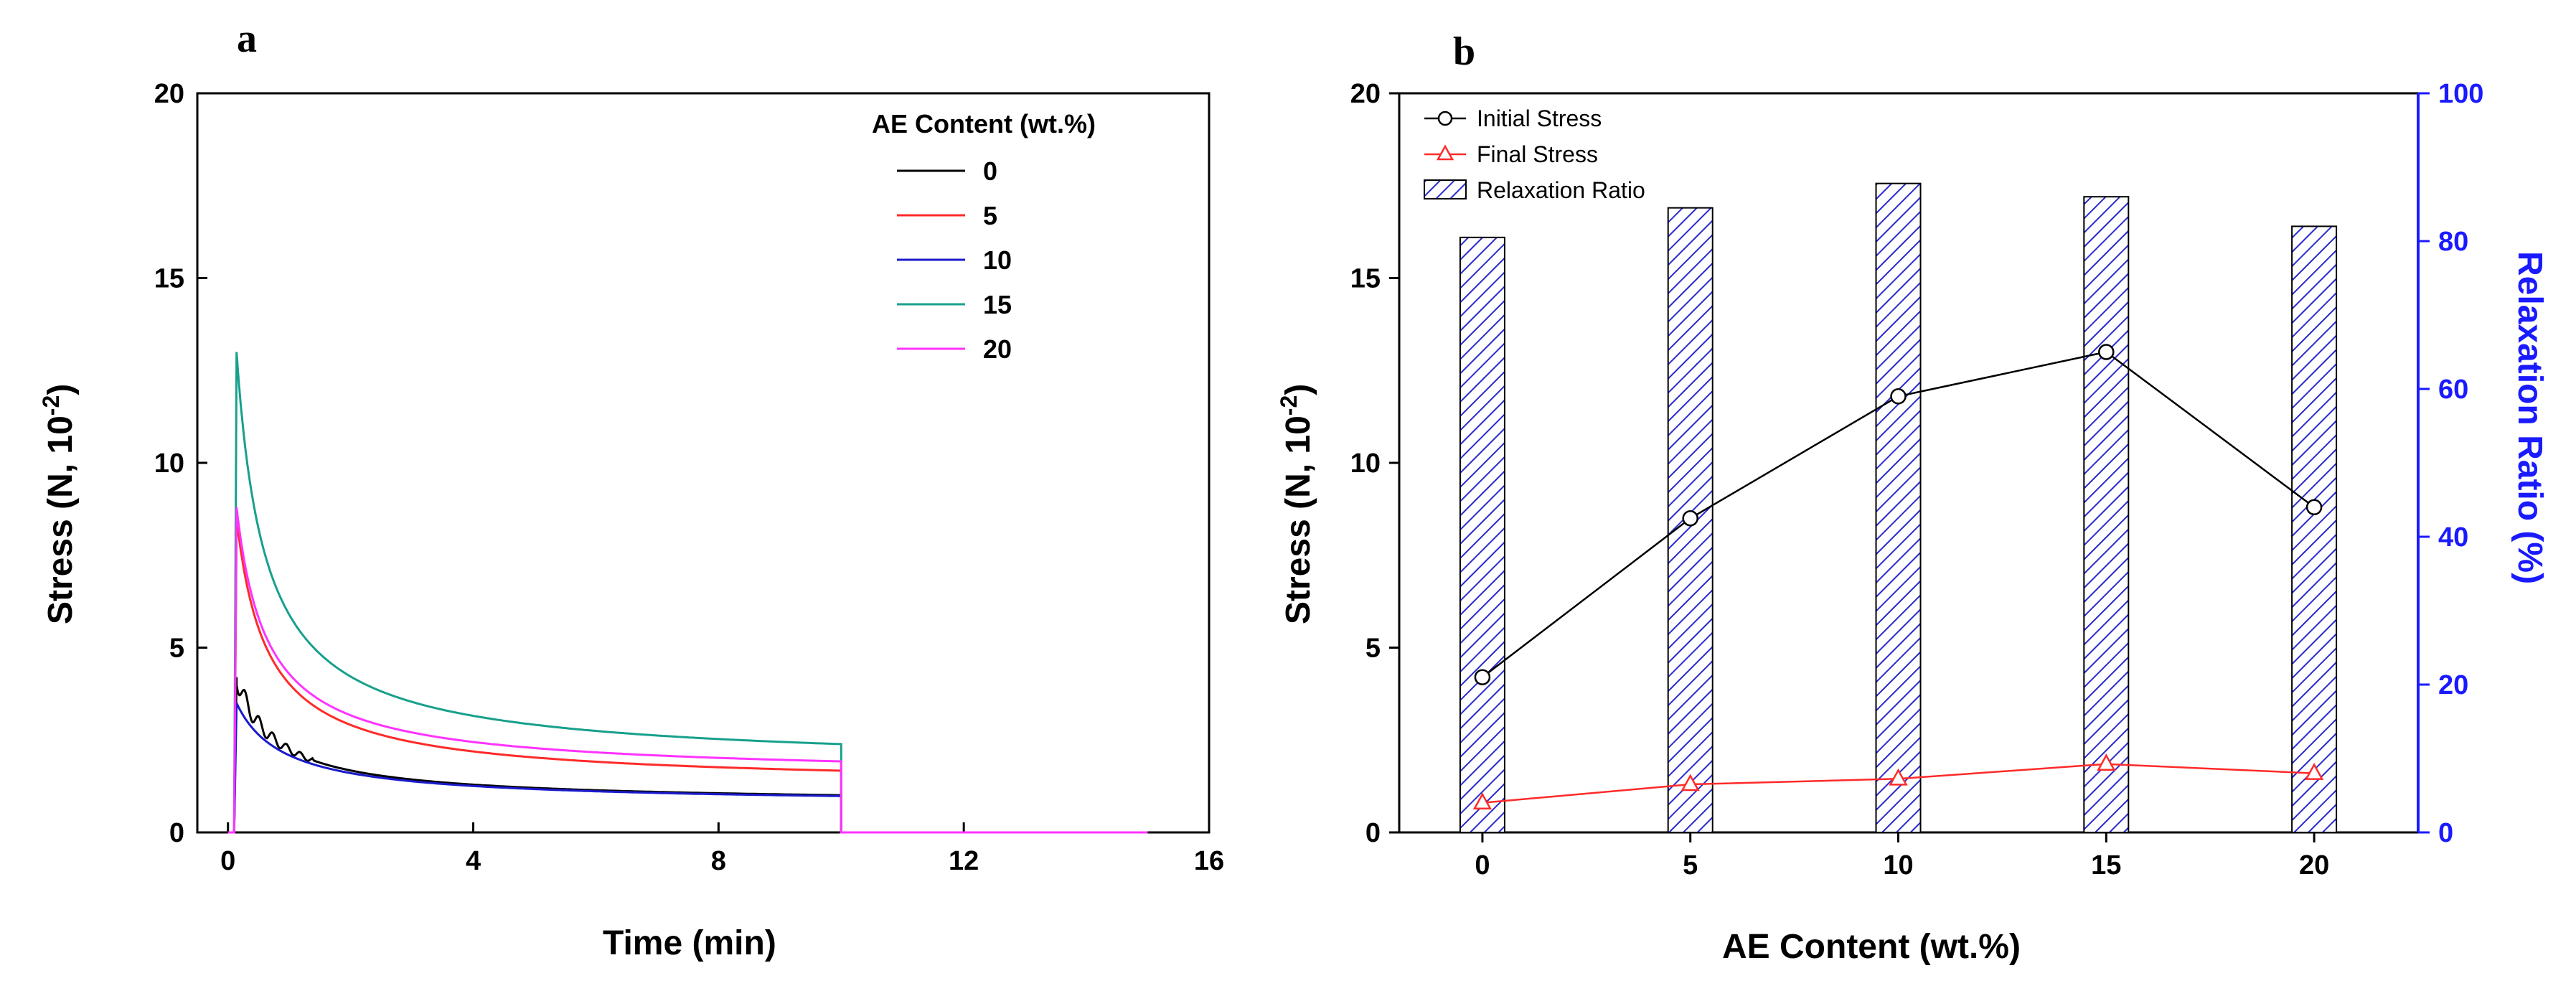 The height and width of the screenshot is (991, 2576). Describe the element at coordinates (990, 216) in the screenshot. I see `legend-label-5: 5` at that location.